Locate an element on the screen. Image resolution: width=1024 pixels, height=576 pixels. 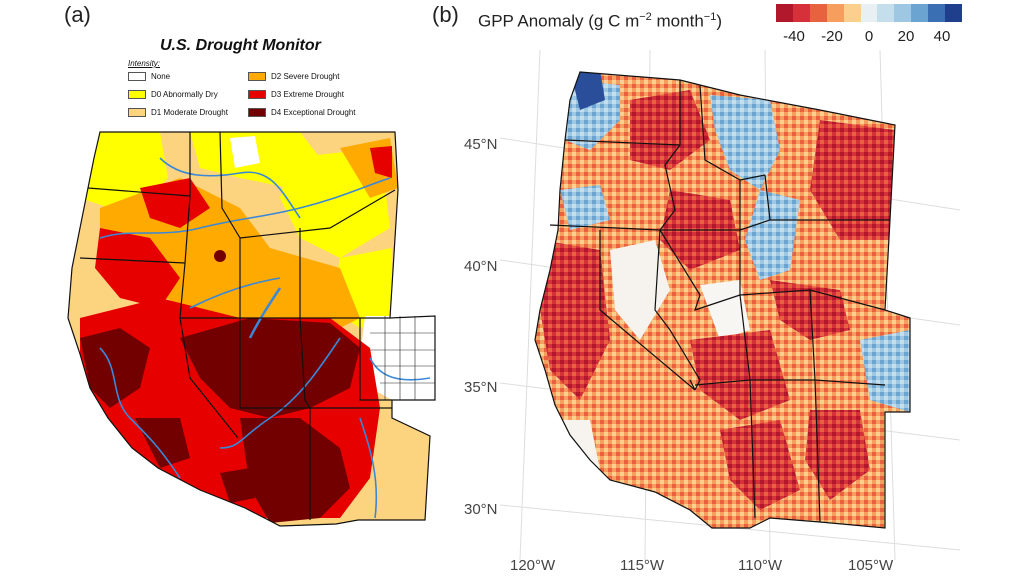
lon-label: 120°W is located at coordinates (533, 565).